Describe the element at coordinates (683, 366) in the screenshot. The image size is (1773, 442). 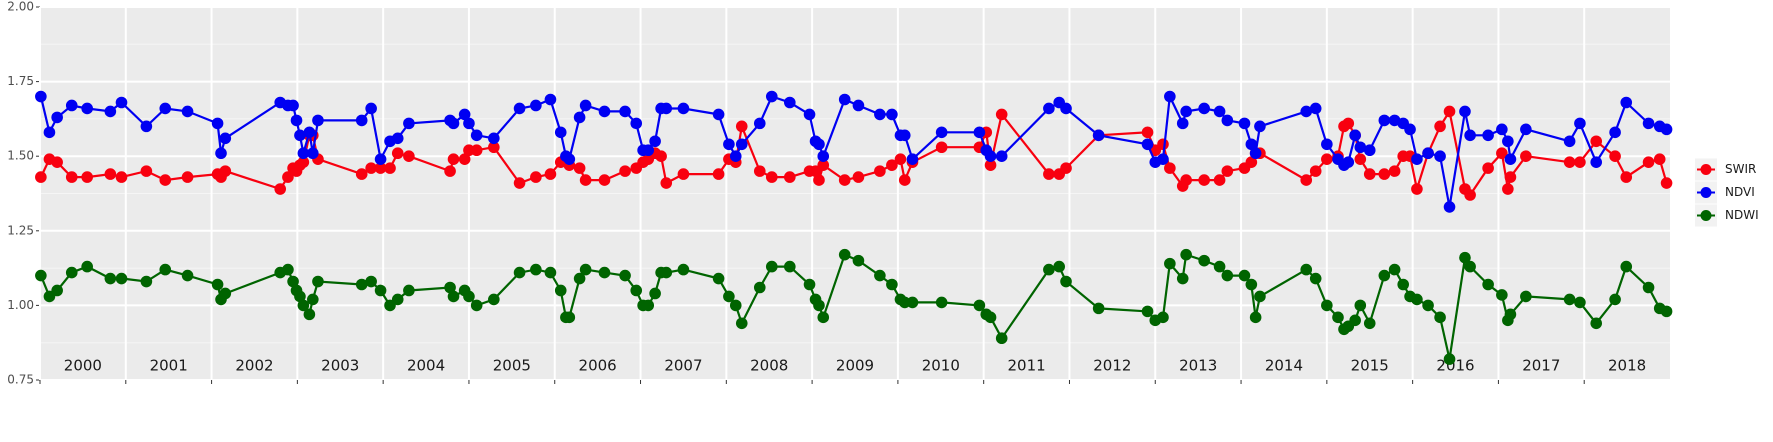
I see `x-tick-label: 2007` at that location.